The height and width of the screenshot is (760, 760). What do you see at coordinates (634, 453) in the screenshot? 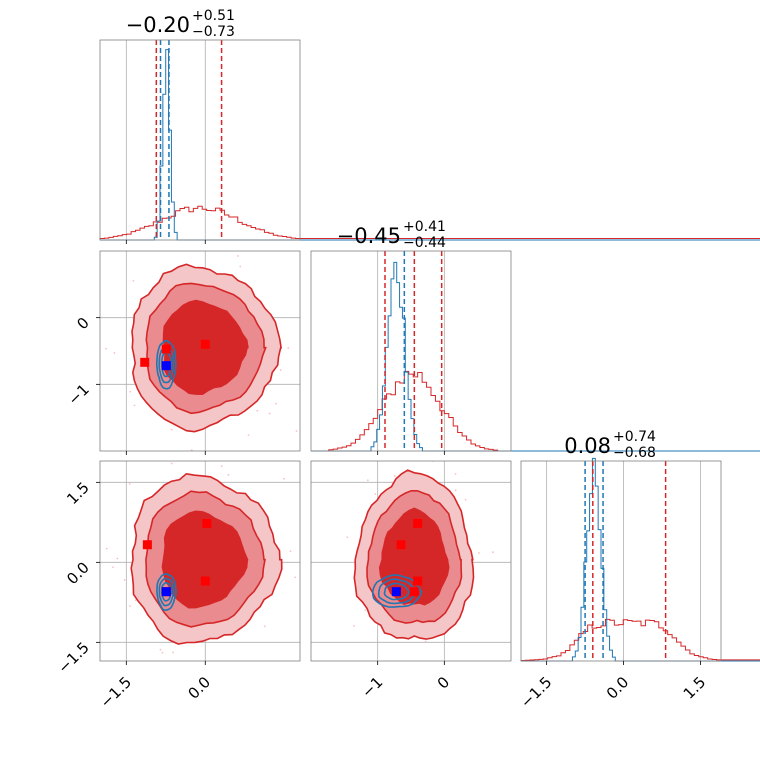
I see `title-minus: −0.68` at bounding box center [634, 453].